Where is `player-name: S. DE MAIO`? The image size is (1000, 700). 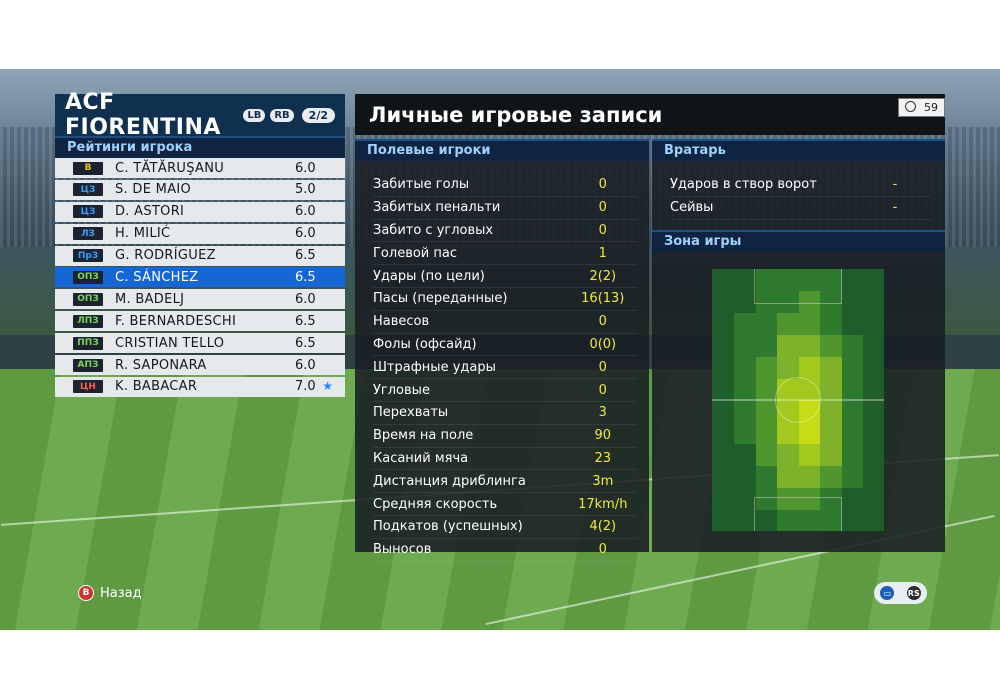
player-name: S. DE MAIO is located at coordinates (153, 190).